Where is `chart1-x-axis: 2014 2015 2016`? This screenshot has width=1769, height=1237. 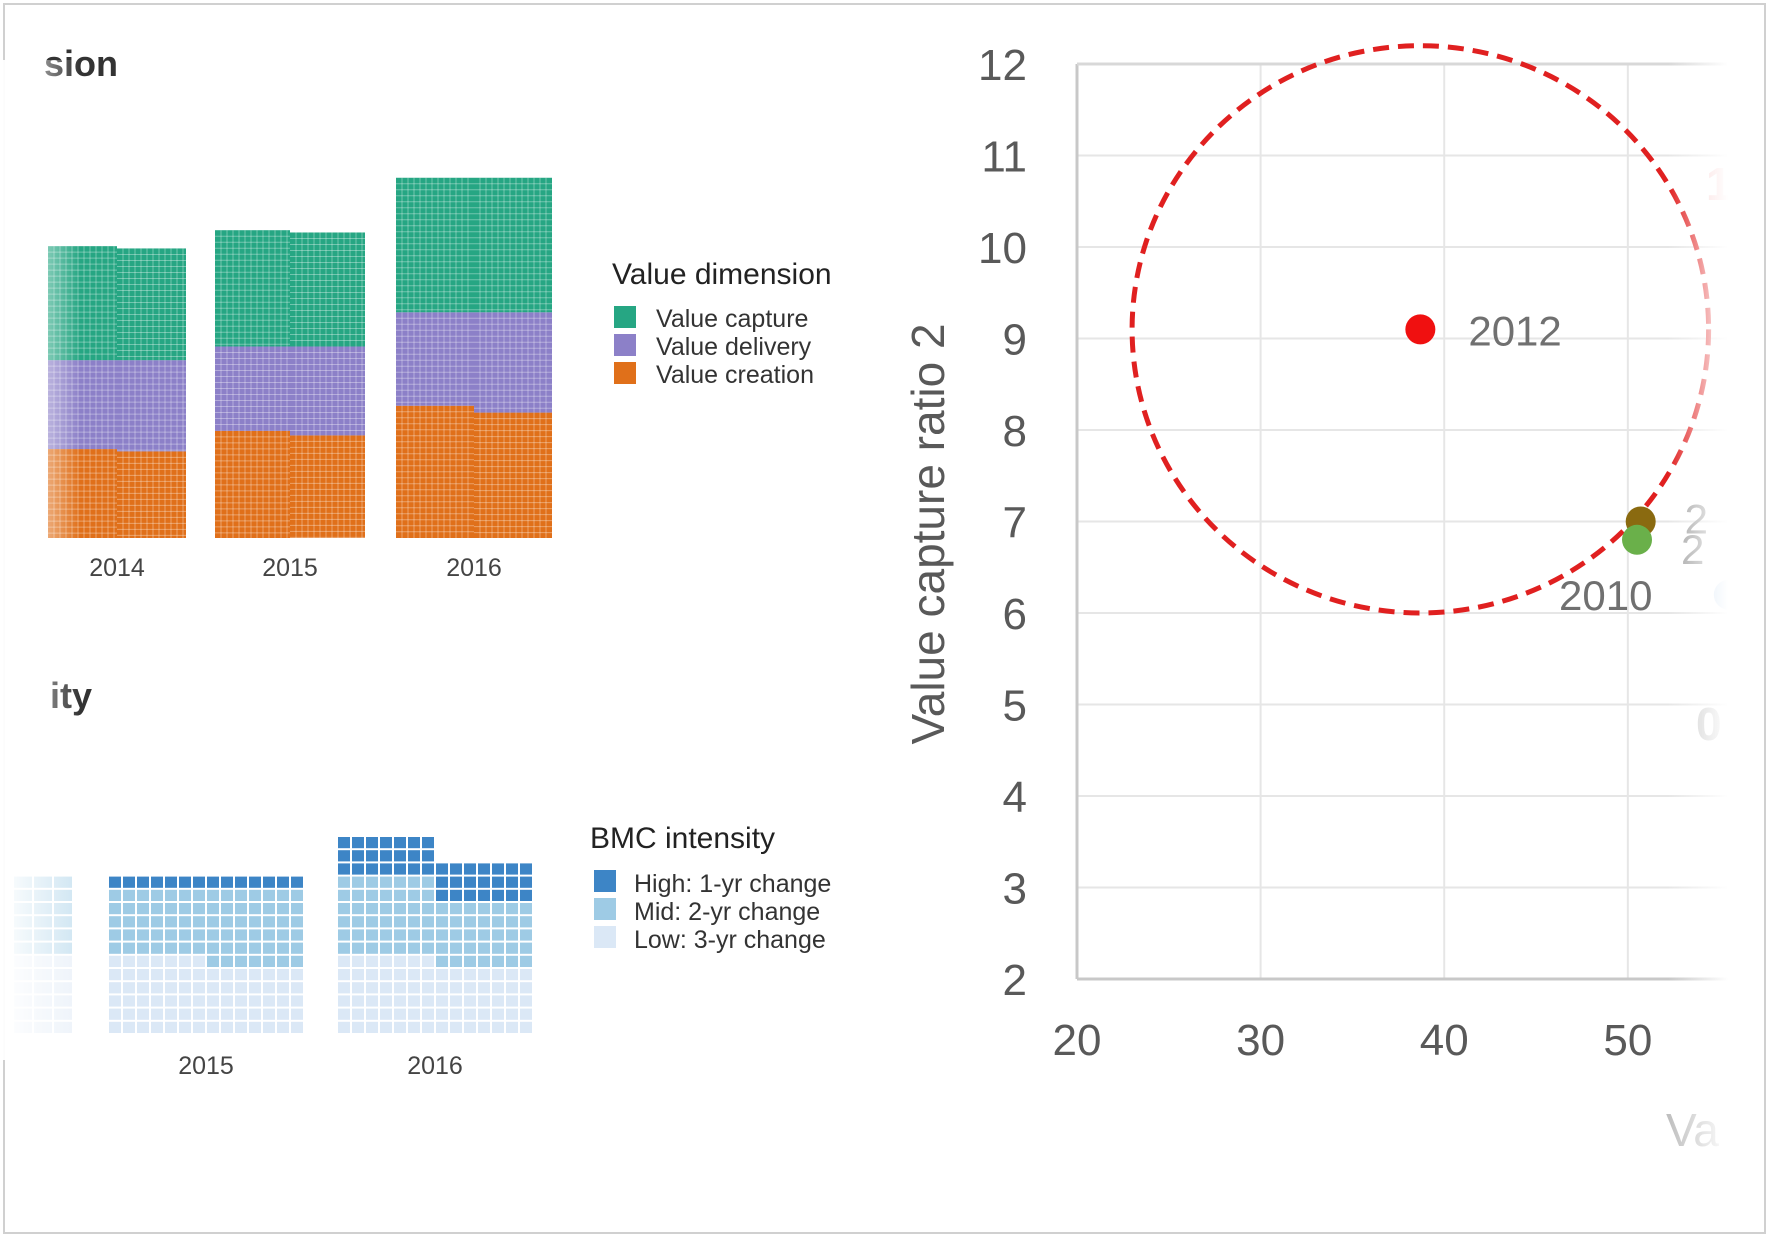 chart1-x-axis: 2014 2015 2016 is located at coordinates (295, 568).